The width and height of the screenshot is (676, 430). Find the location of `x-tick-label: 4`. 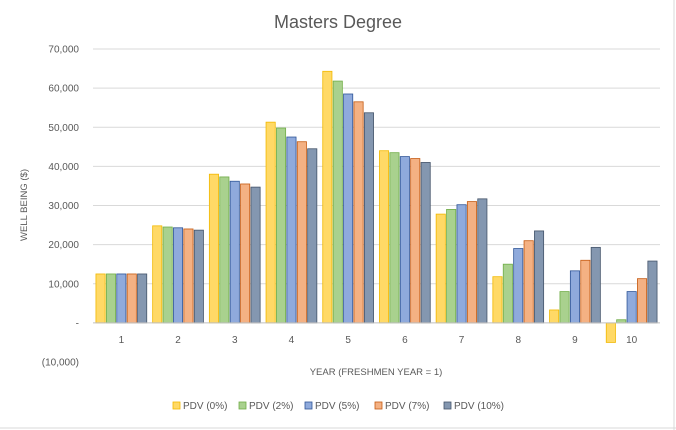

x-tick-label: 4 is located at coordinates (292, 340).